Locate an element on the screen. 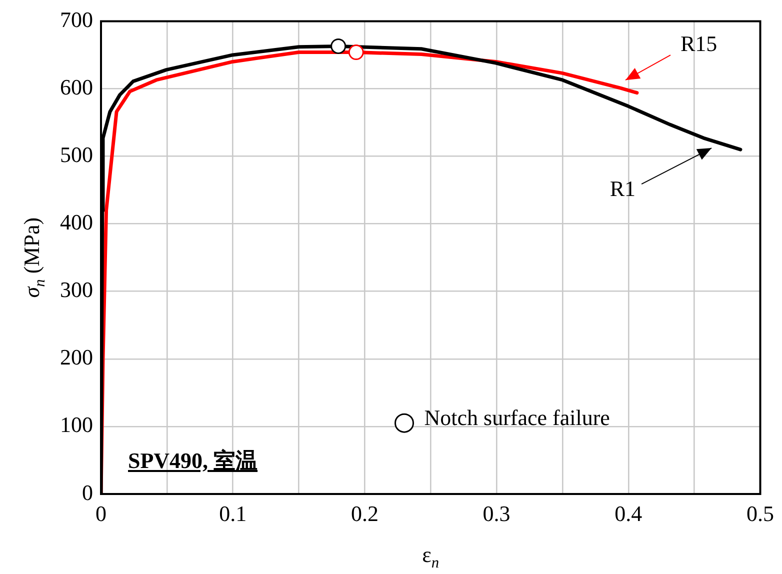  y-tick-label: 500 is located at coordinates (76, 155).